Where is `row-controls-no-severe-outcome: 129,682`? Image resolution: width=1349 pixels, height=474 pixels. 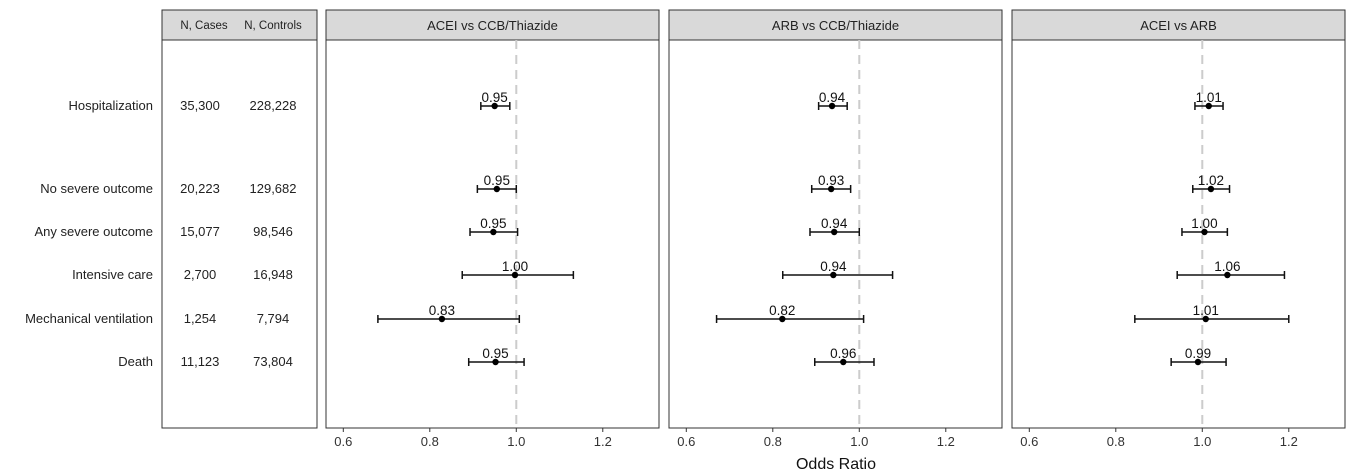 row-controls-no-severe-outcome: 129,682 is located at coordinates (273, 188).